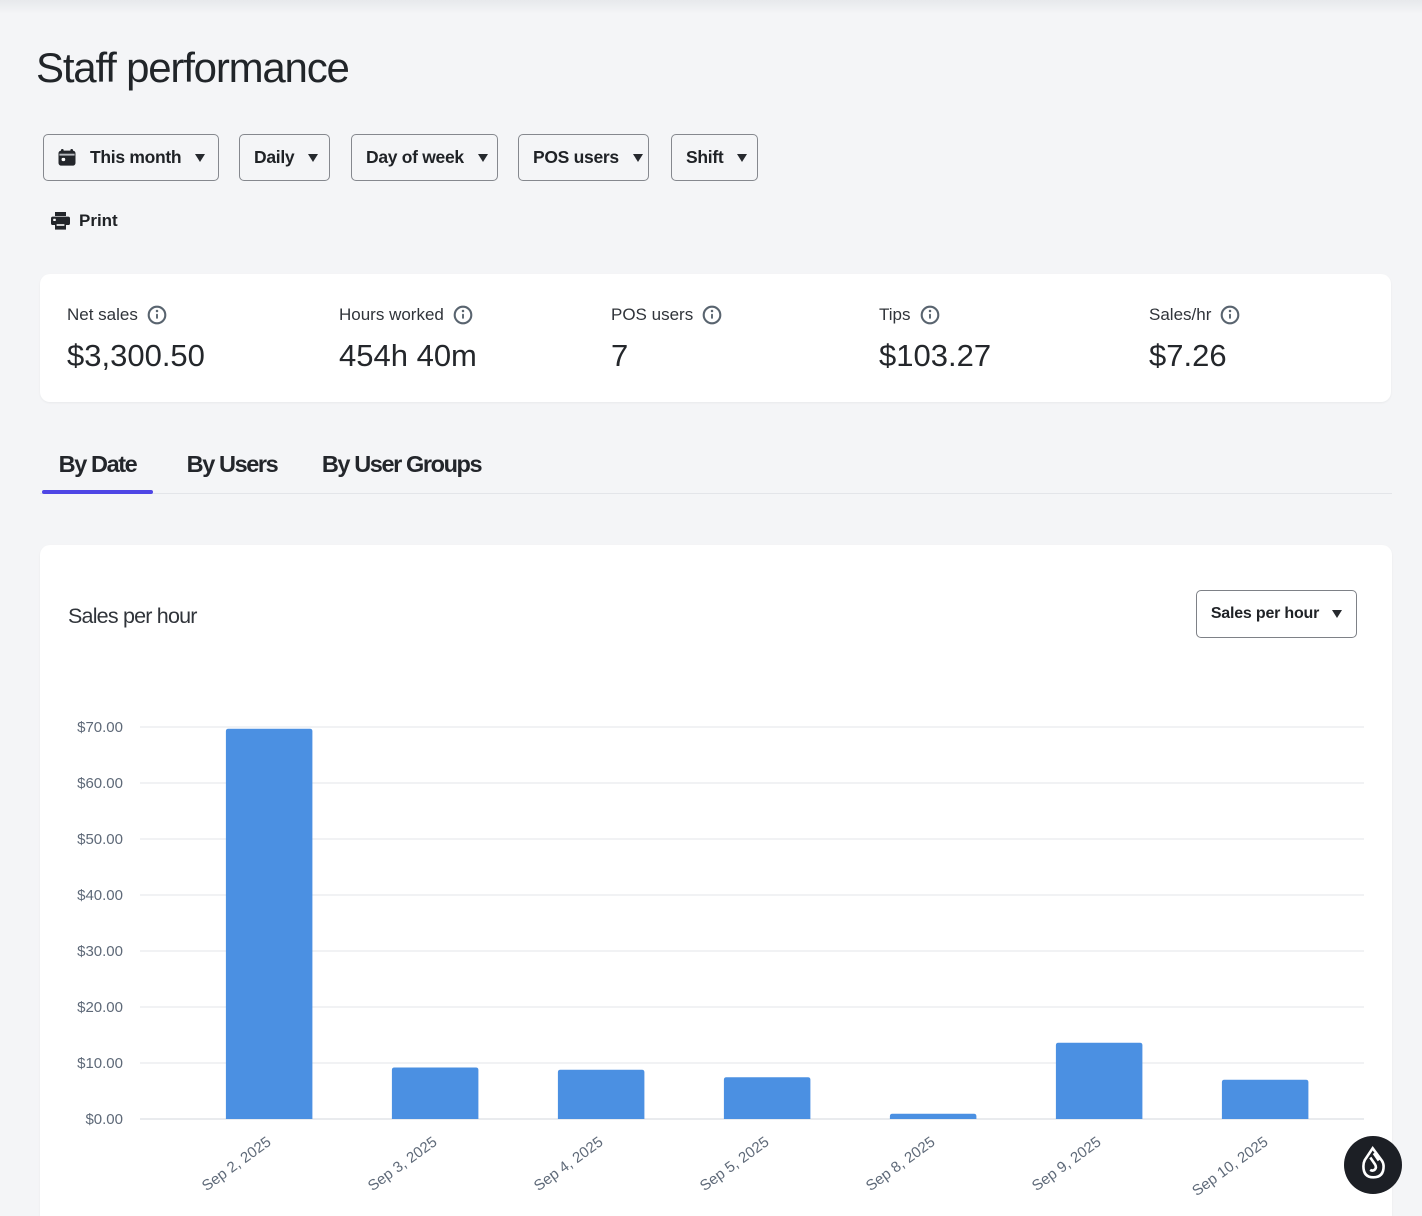 Image resolution: width=1422 pixels, height=1216 pixels. Describe the element at coordinates (734, 1163) in the screenshot. I see `svg-text: Sep 5, 2025` at that location.